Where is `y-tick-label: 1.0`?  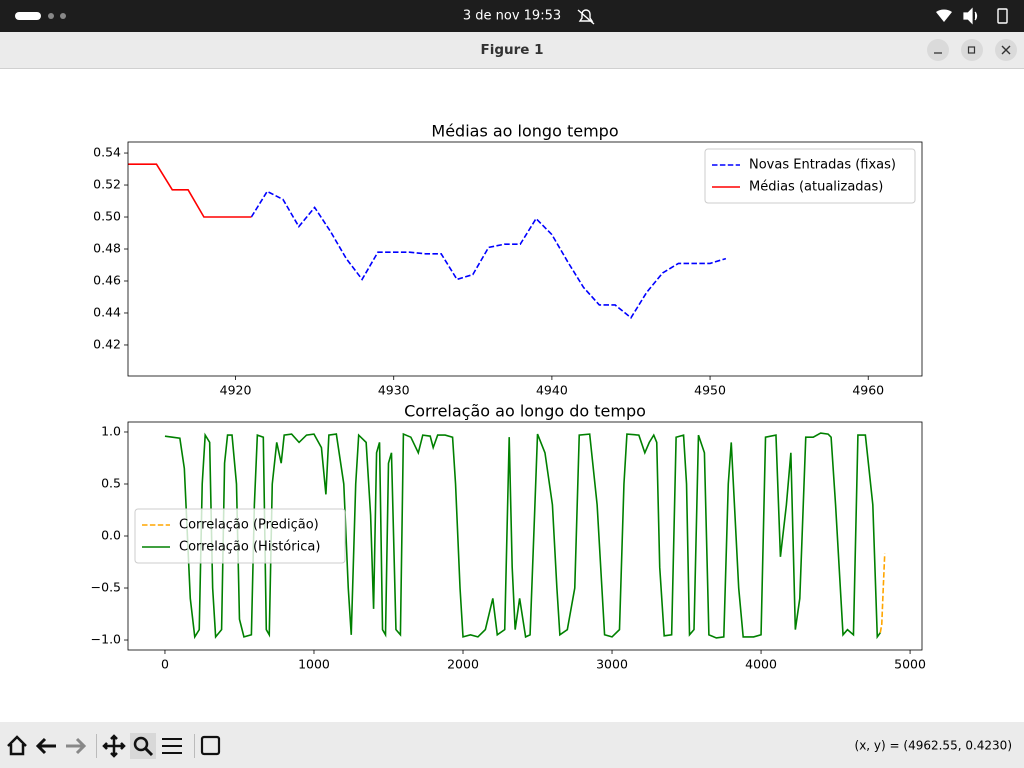 y-tick-label: 1.0 is located at coordinates (111, 430).